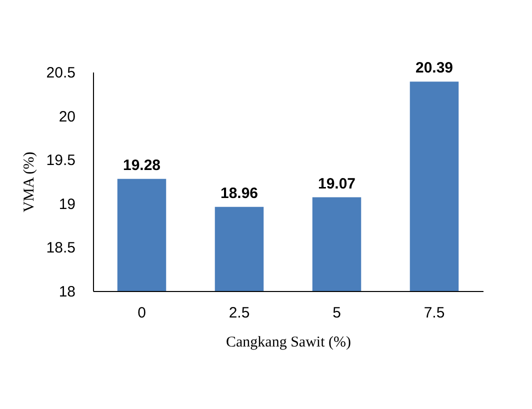 Image resolution: width=532 pixels, height=409 pixels. Describe the element at coordinates (67, 117) in the screenshot. I see `y-tick-label: 20` at that location.